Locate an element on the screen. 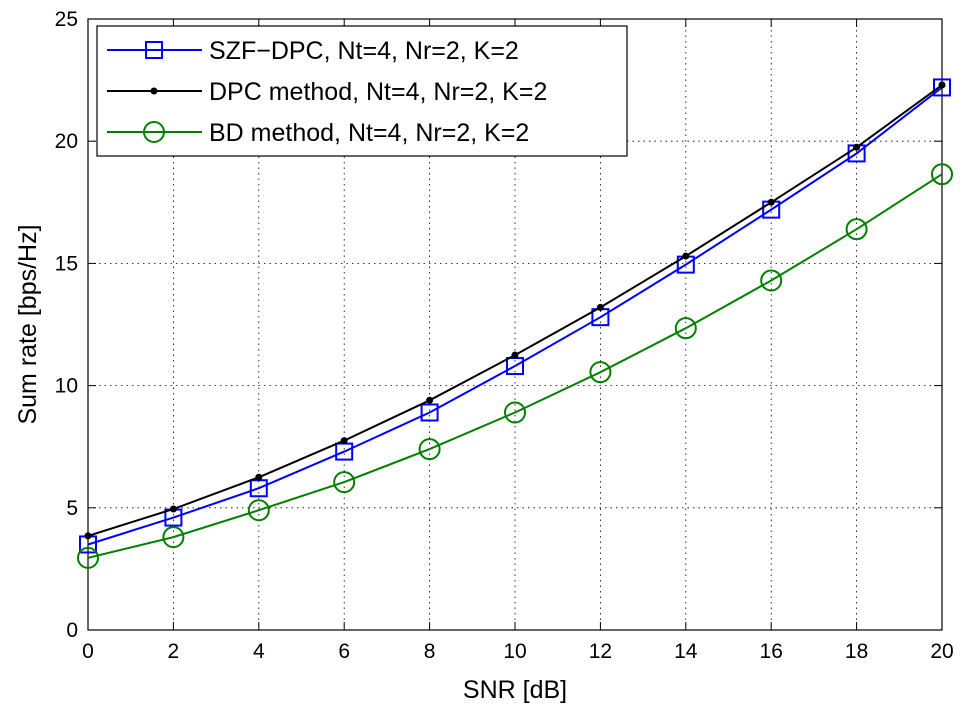 The width and height of the screenshot is (962, 711). legend-label: BD method, Nt=4, Nr=2, K=2 is located at coordinates (369, 133).